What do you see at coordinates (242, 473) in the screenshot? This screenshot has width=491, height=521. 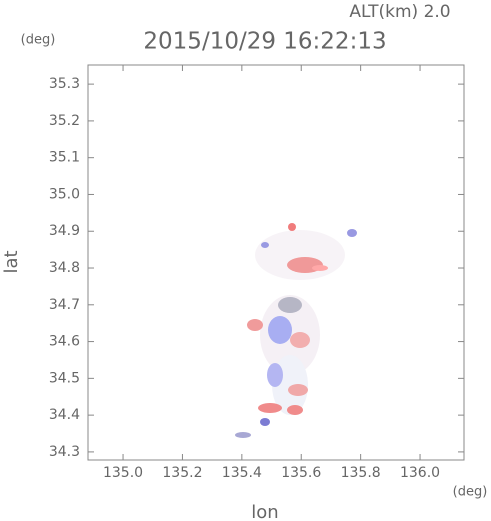 I see `x-tick-label: 135.4` at bounding box center [242, 473].